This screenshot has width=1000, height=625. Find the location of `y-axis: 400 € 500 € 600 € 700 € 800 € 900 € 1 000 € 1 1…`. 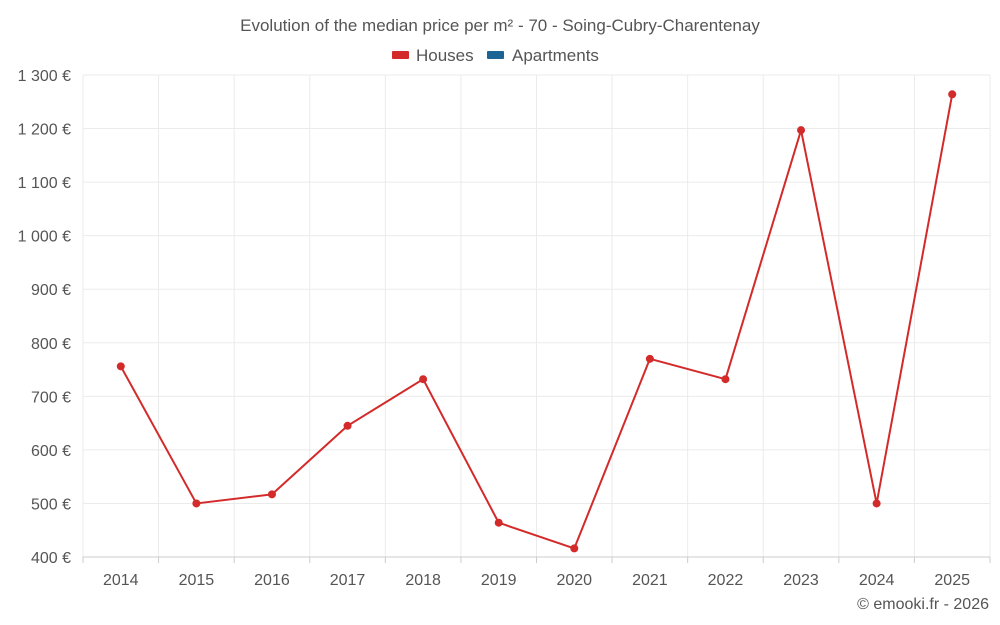

y-axis: 400 € 500 € 600 € 700 € 800 € 900 € 1 000 € 1 1… is located at coordinates (44, 317).